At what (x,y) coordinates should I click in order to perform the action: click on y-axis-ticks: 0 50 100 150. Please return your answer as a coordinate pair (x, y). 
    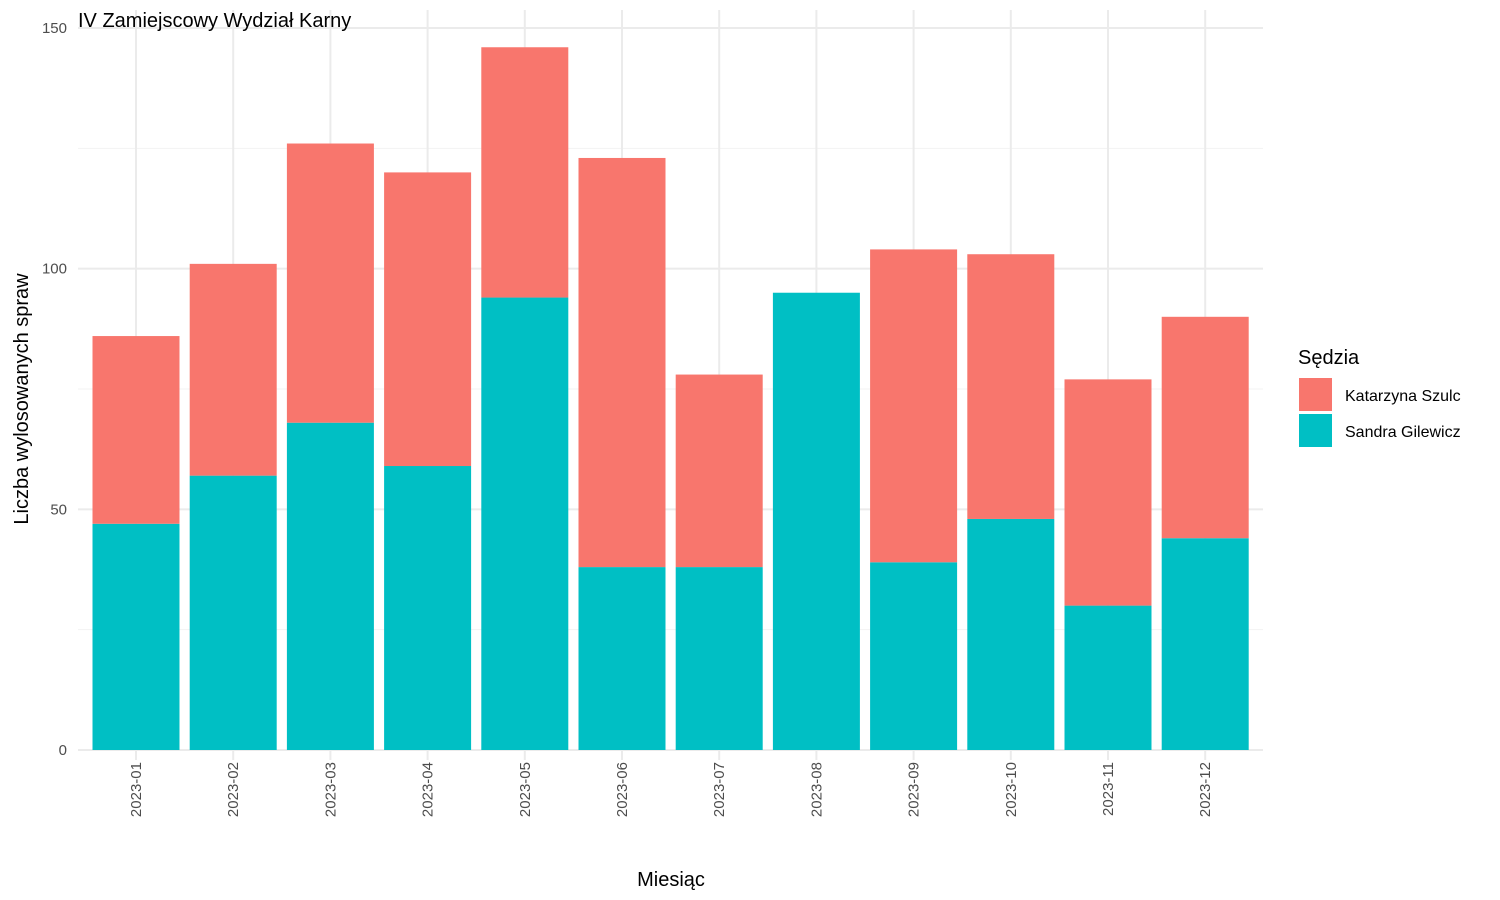
    Looking at the image, I should click on (54, 389).